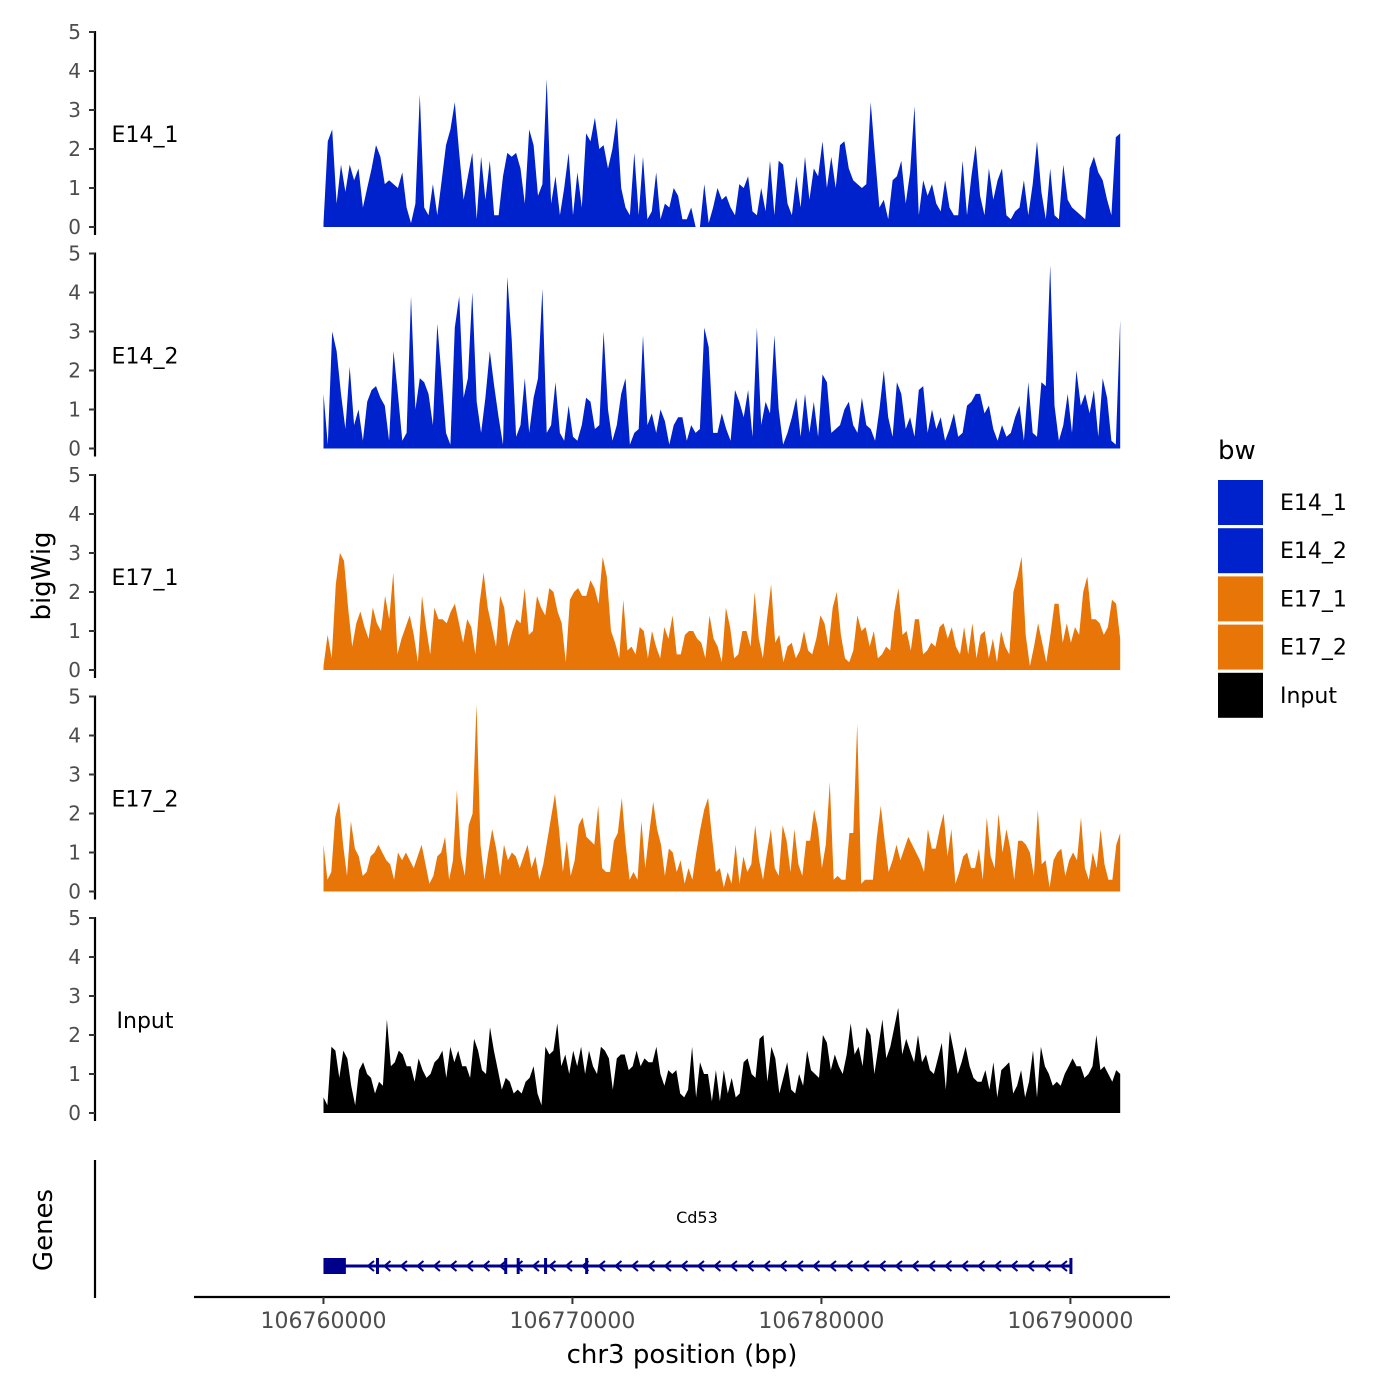 The width and height of the screenshot is (1400, 1400). I want to click on legend-swatch-Input, so click(1240, 695).